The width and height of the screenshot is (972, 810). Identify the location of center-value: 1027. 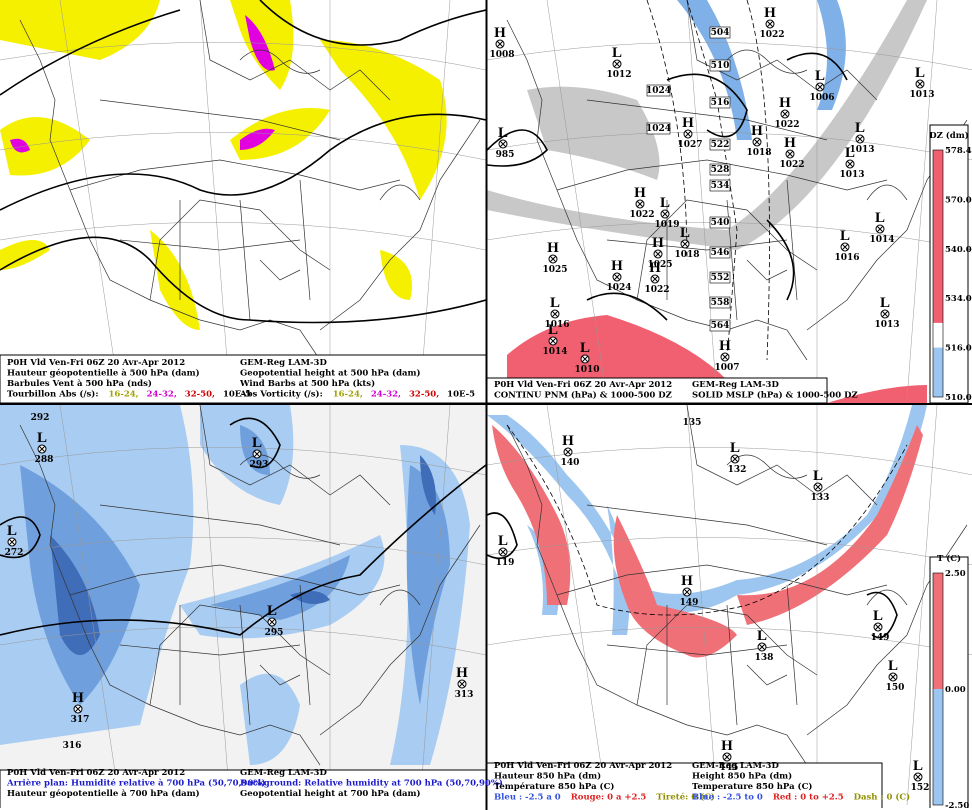
(689, 145).